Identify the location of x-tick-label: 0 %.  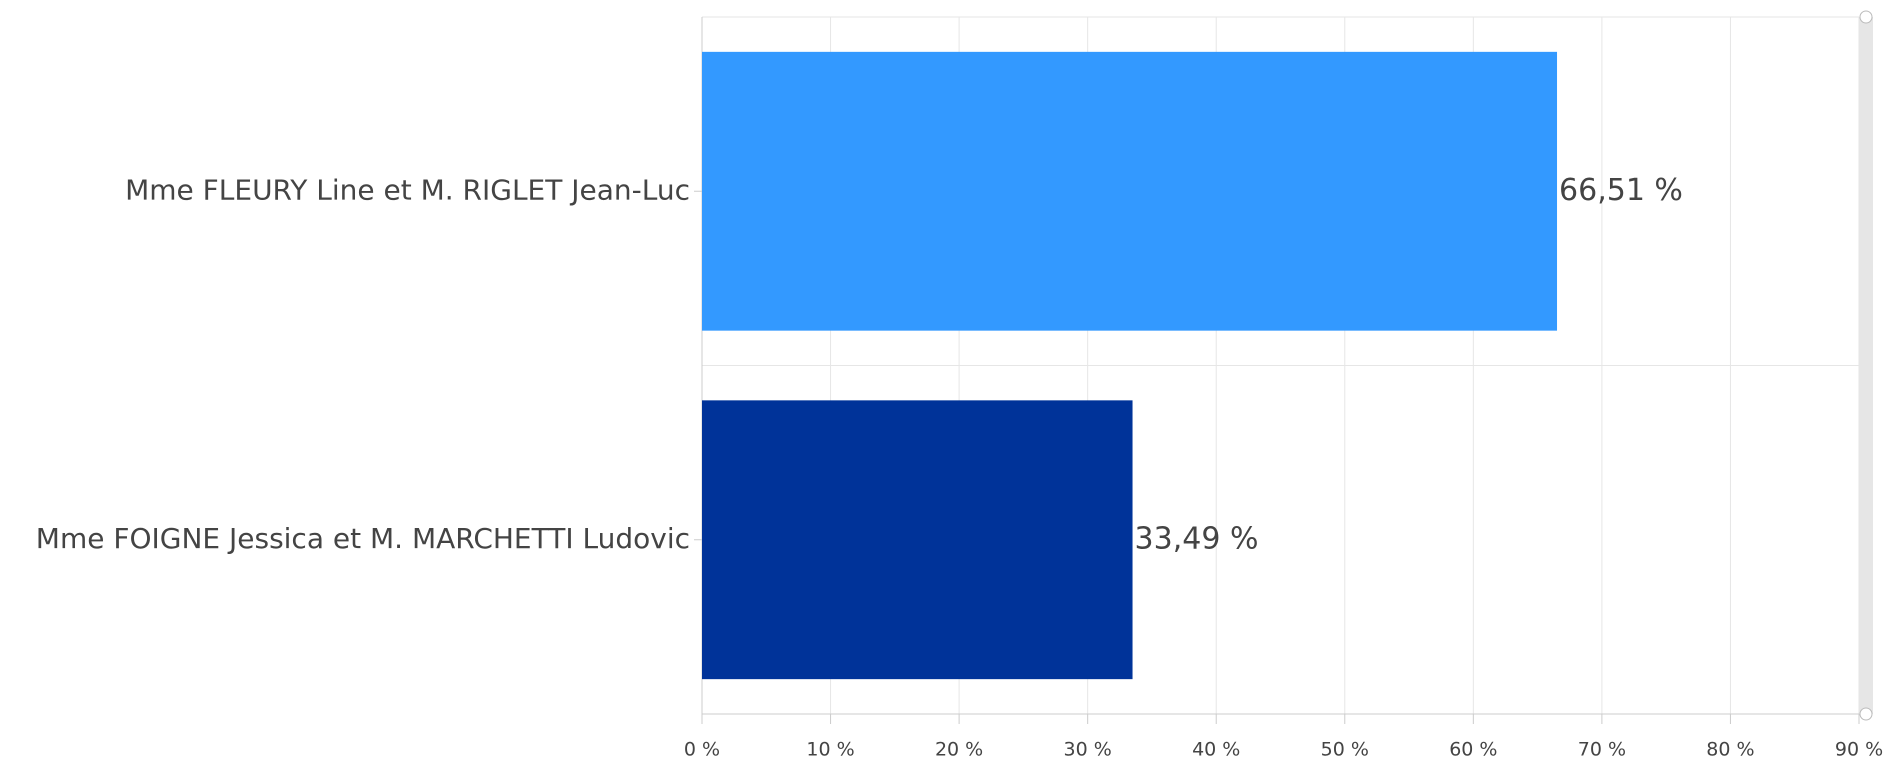
(702, 750).